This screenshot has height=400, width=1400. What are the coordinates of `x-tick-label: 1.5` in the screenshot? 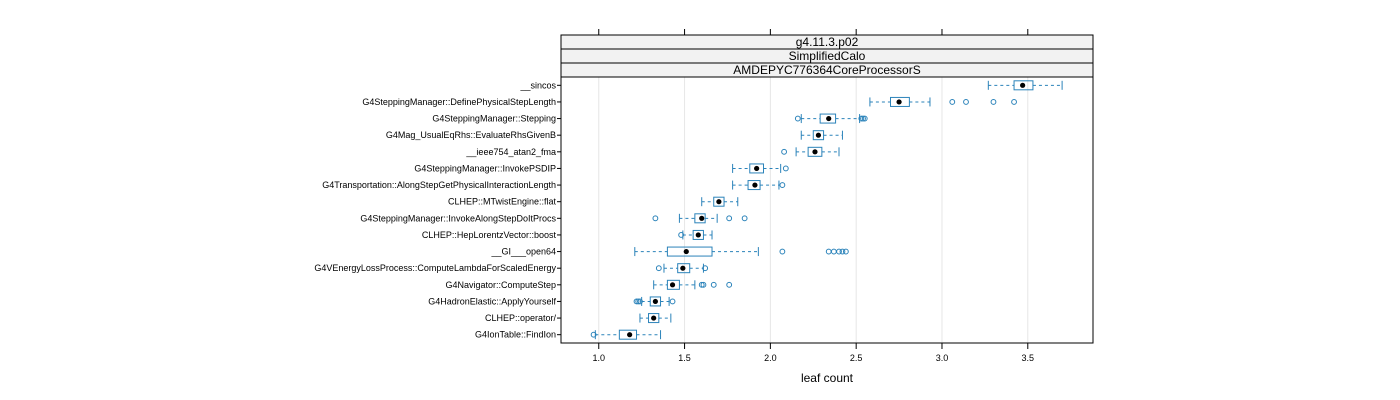 It's located at (684, 358).